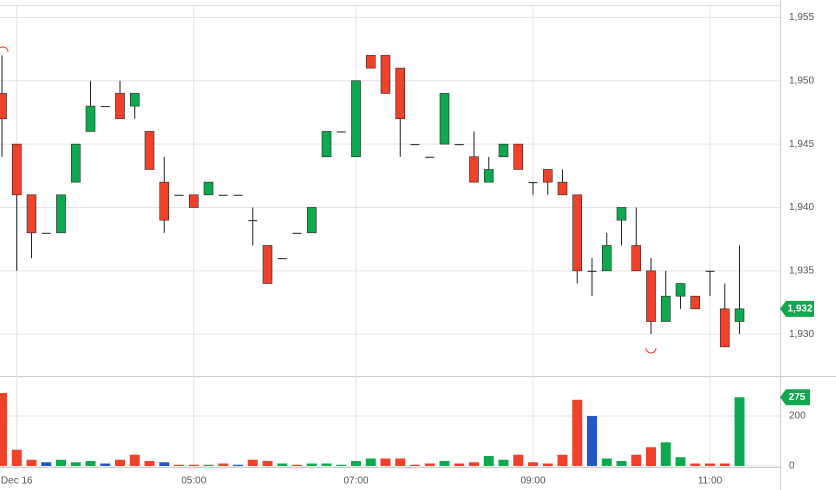 This screenshot has width=836, height=490. I want to click on last-volume-label: 275, so click(797, 397).